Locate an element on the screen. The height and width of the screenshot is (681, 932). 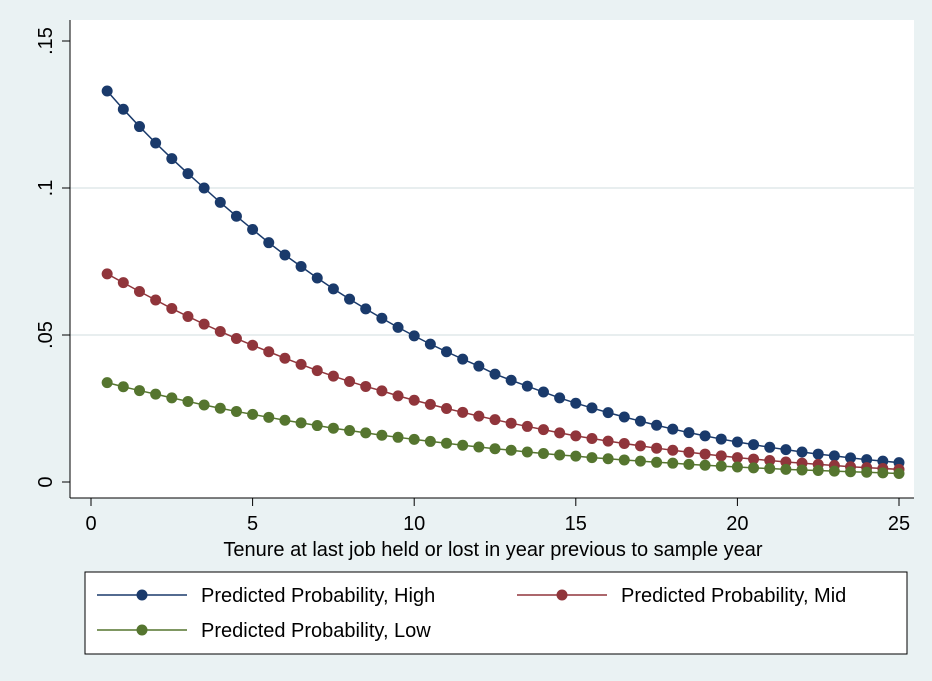
y-ticks: 0 .05 .1 .15 is located at coordinates (52, 257).